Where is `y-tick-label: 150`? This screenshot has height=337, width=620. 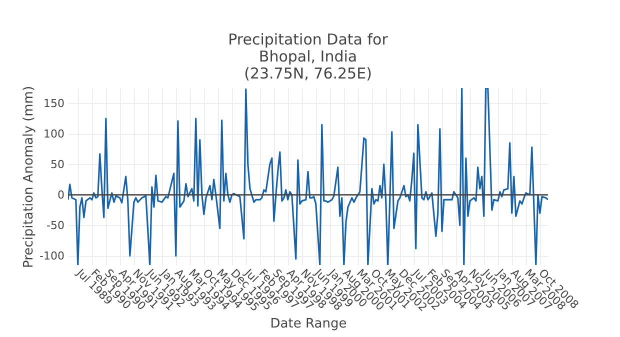
y-tick-label: 150 is located at coordinates (54, 103).